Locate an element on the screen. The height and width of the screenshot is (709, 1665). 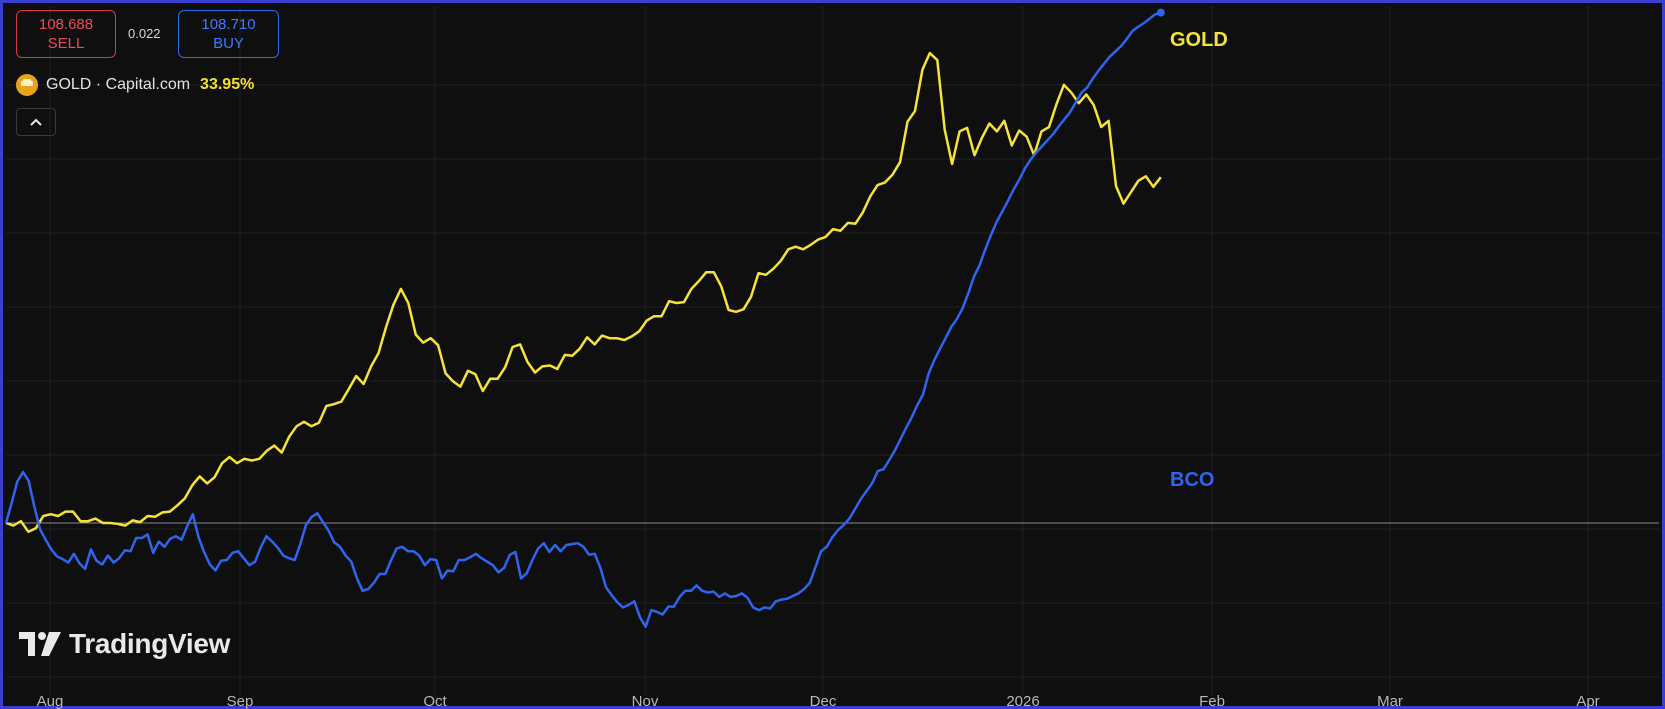
buy-label: BUY is located at coordinates (228, 43).